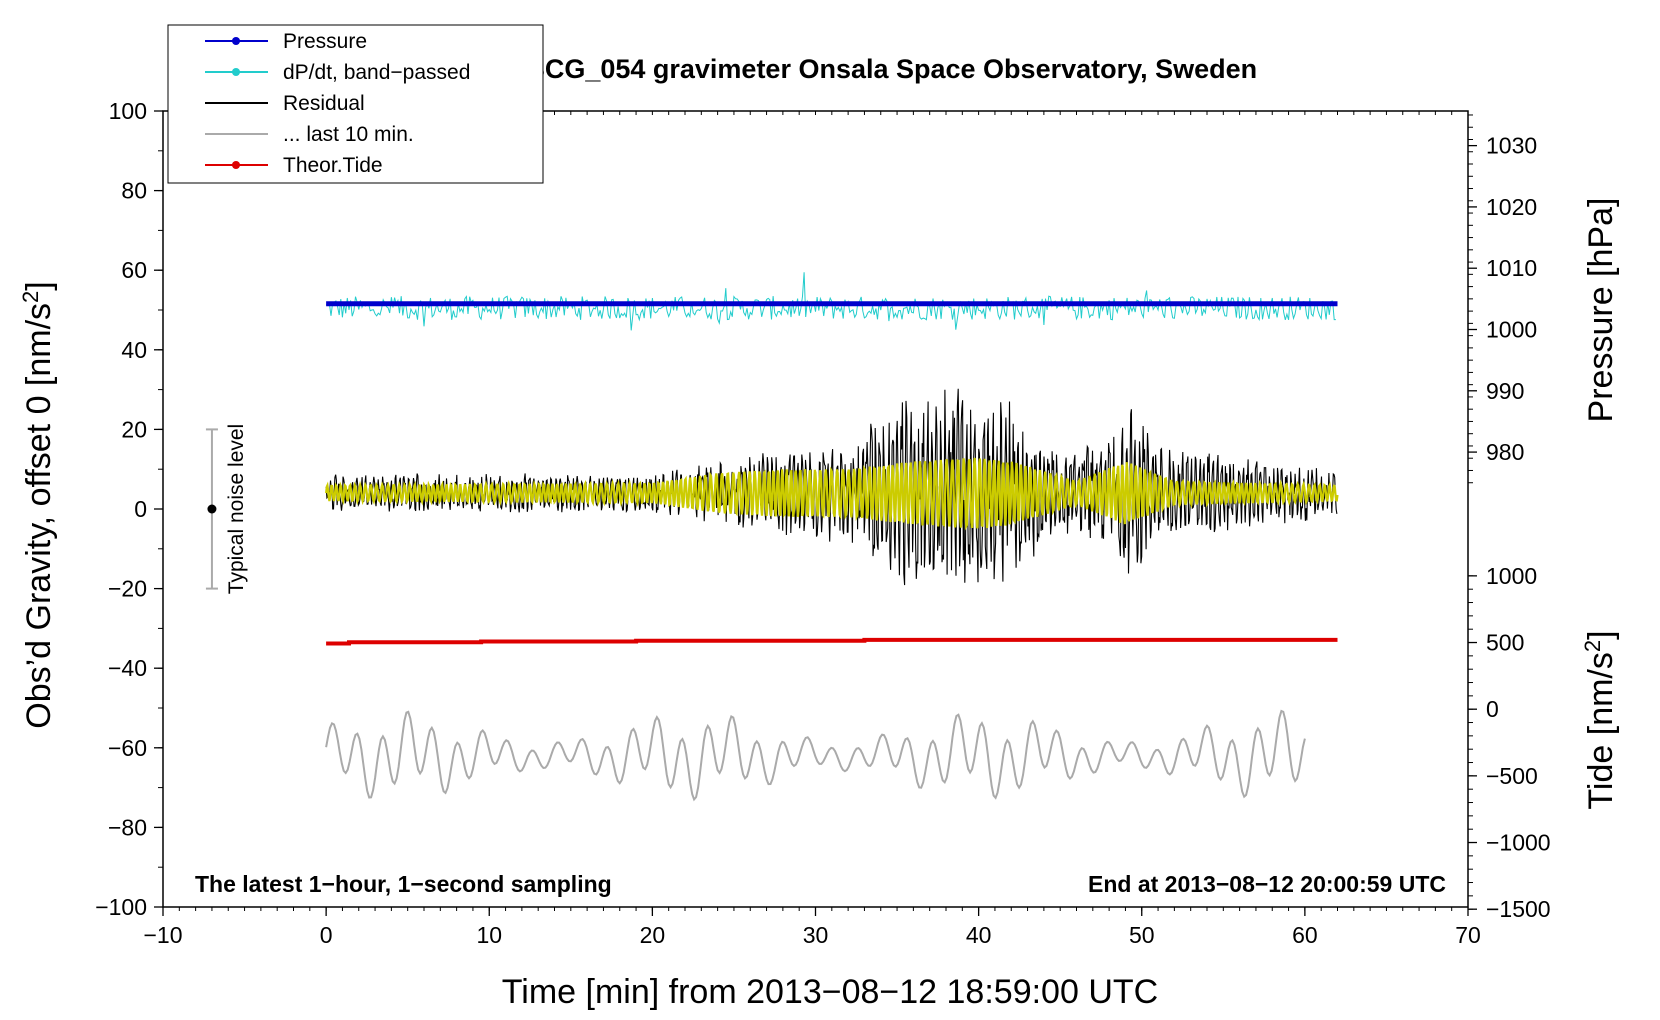 This screenshot has width=1660, height=1020. Describe the element at coordinates (1601, 310) in the screenshot. I see `y-axis-title-pressure: Pressure [hPa]` at that location.